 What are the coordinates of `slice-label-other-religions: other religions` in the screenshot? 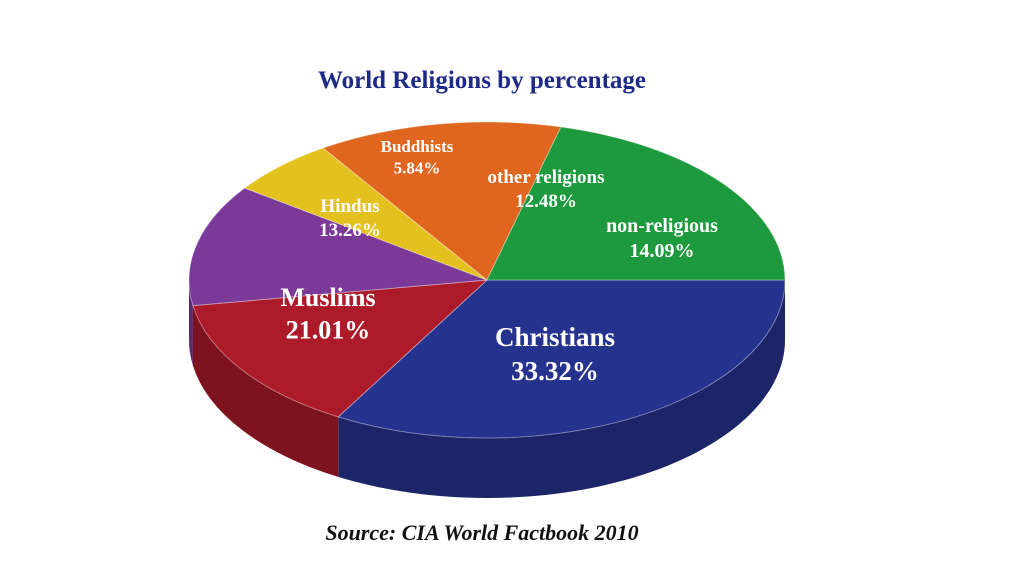 It's located at (546, 177).